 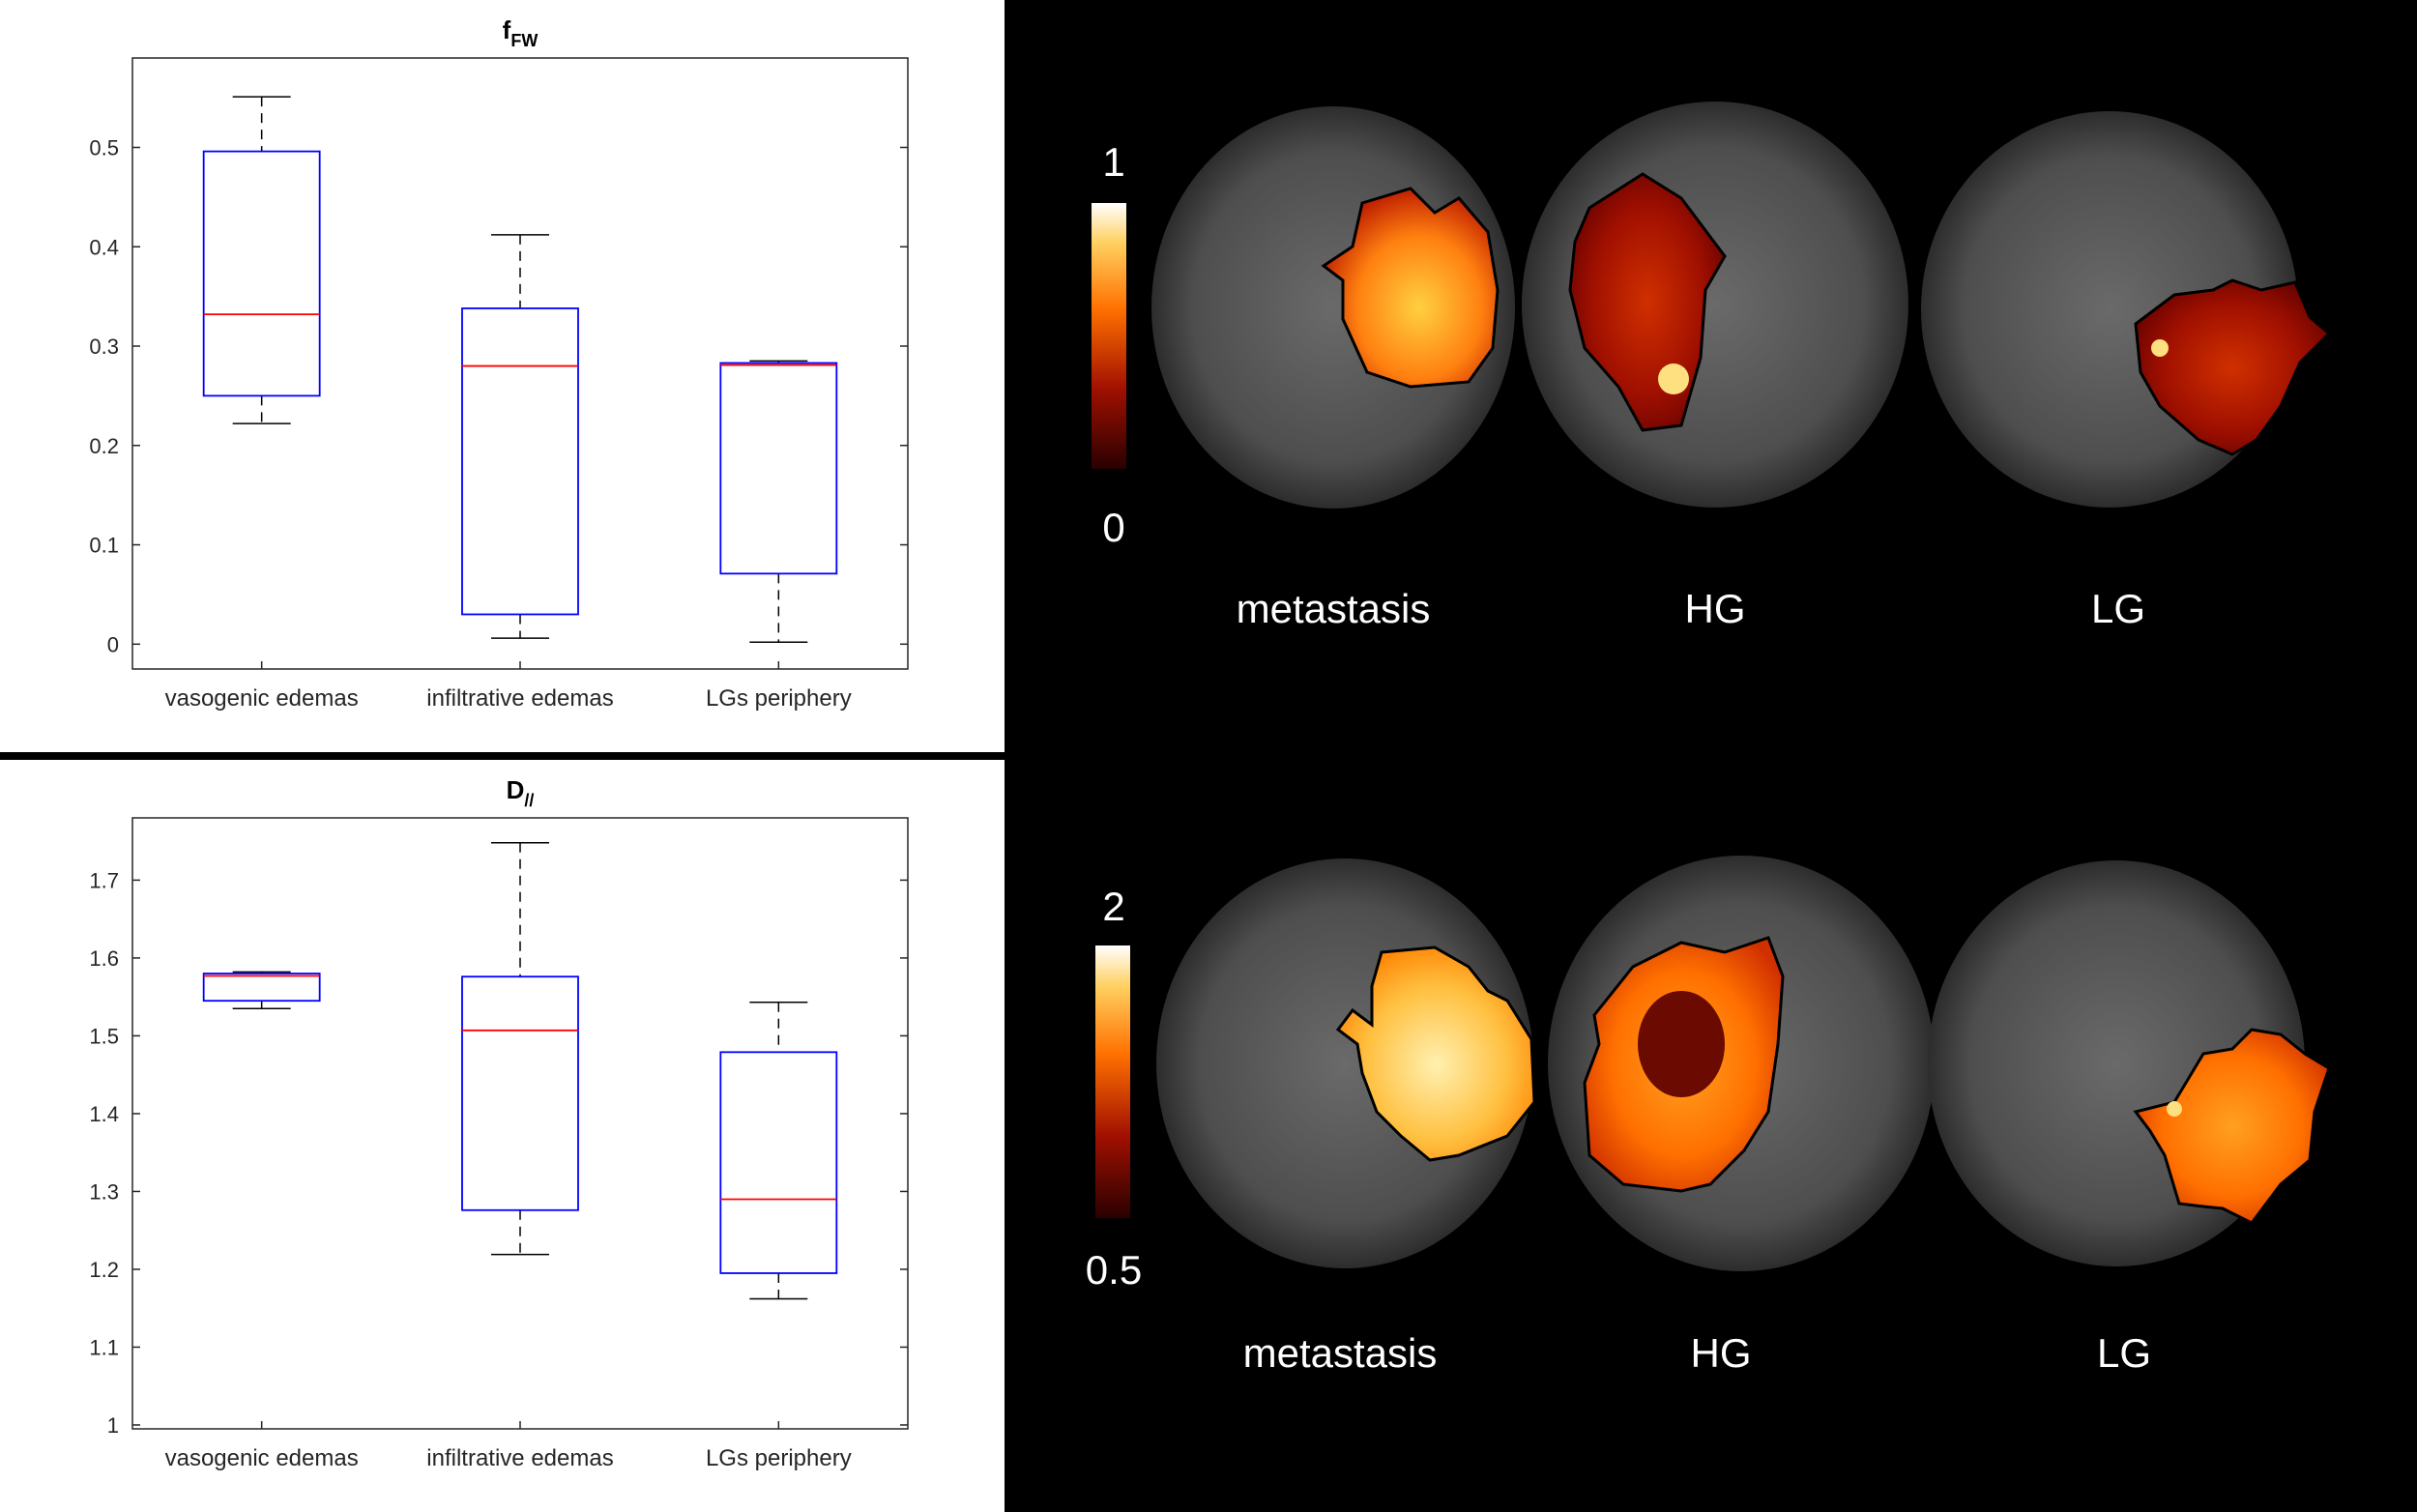 What do you see at coordinates (2129, 1063) in the screenshot?
I see `bottom-lg-map` at bounding box center [2129, 1063].